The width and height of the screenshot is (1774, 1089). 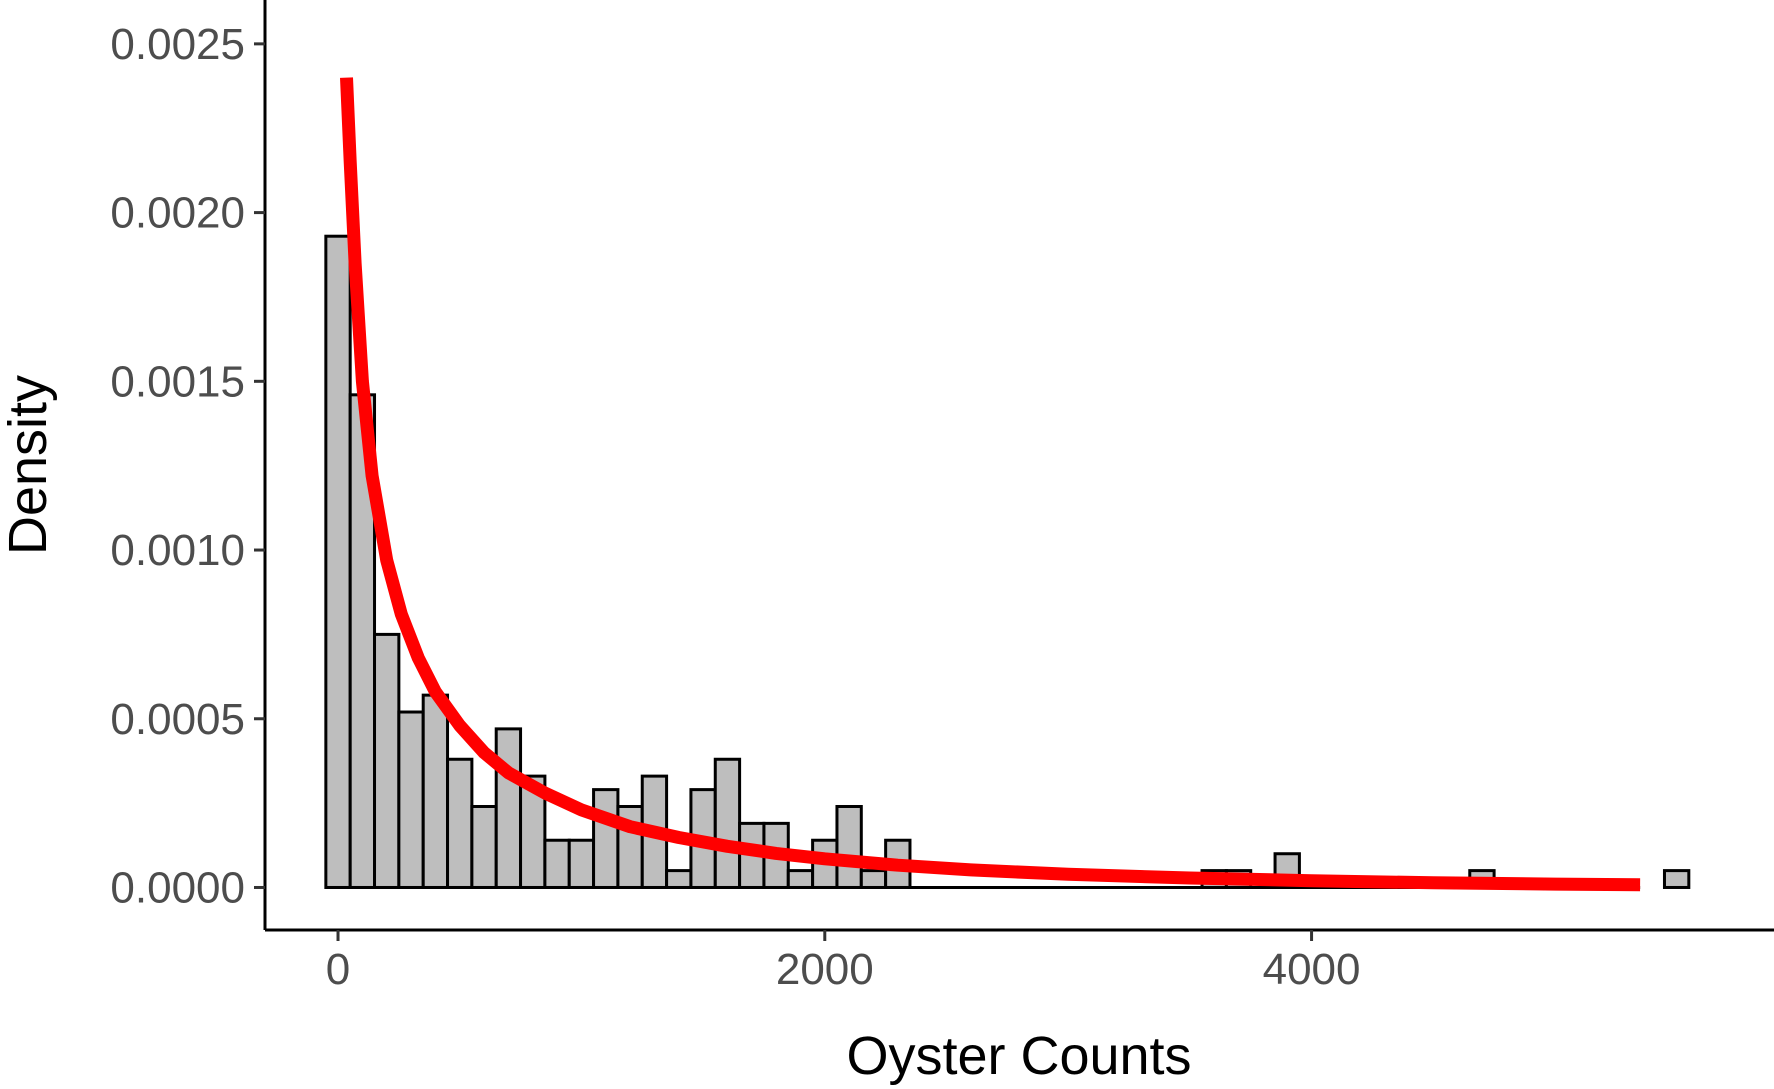 What do you see at coordinates (187, 466) in the screenshot?
I see `y-ticks-layer: 0.0000 0.0005 0.0010 0.0015 0.0020 0.0025` at bounding box center [187, 466].